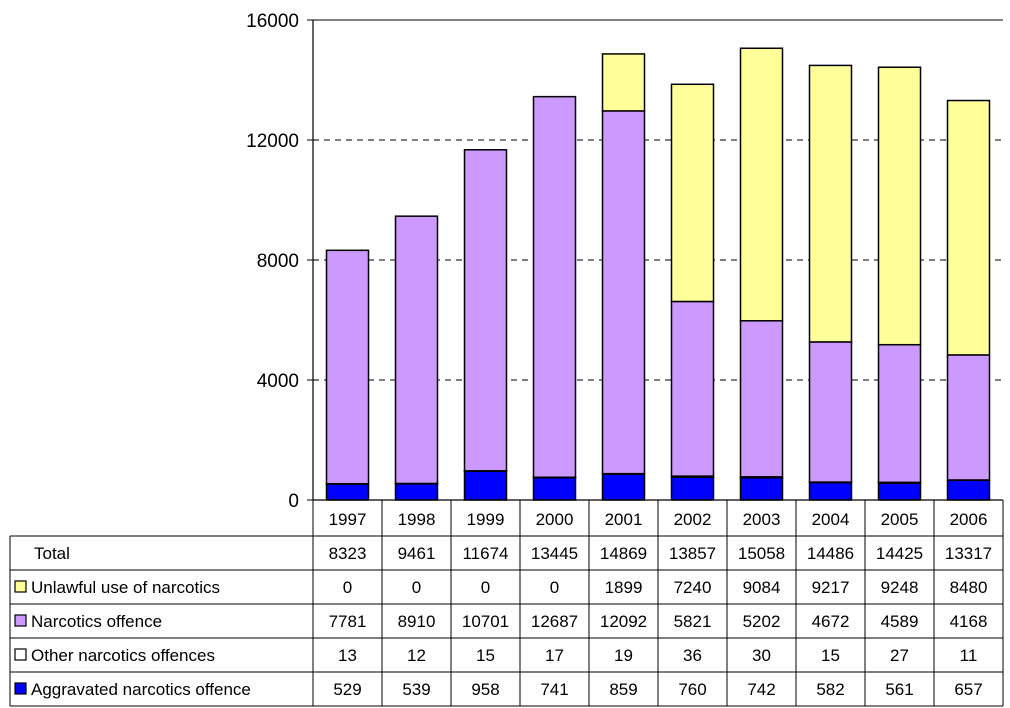 This screenshot has width=1010, height=708. What do you see at coordinates (125, 587) in the screenshot?
I see `table-row-label: Unlawful use of narcotics` at bounding box center [125, 587].